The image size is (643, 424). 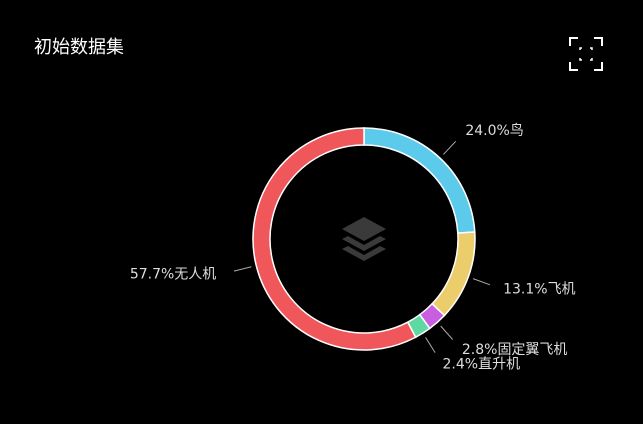 I want to click on data-label: 2.4%直升机, so click(x=482, y=363).